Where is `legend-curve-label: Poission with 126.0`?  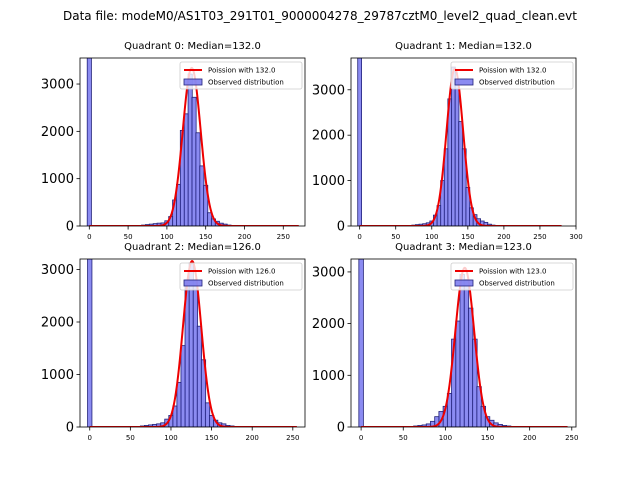
legend-curve-label: Poission with 126.0 is located at coordinates (242, 272).